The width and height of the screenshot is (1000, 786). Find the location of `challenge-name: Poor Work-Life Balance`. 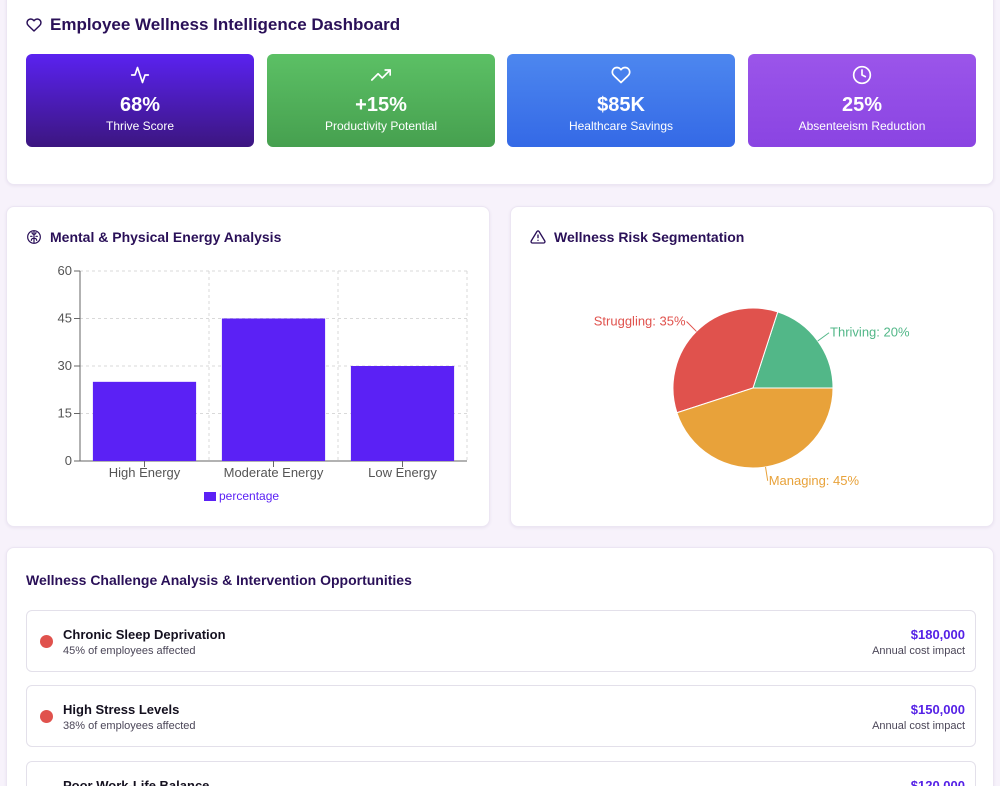

challenge-name: Poor Work-Life Balance is located at coordinates (136, 782).